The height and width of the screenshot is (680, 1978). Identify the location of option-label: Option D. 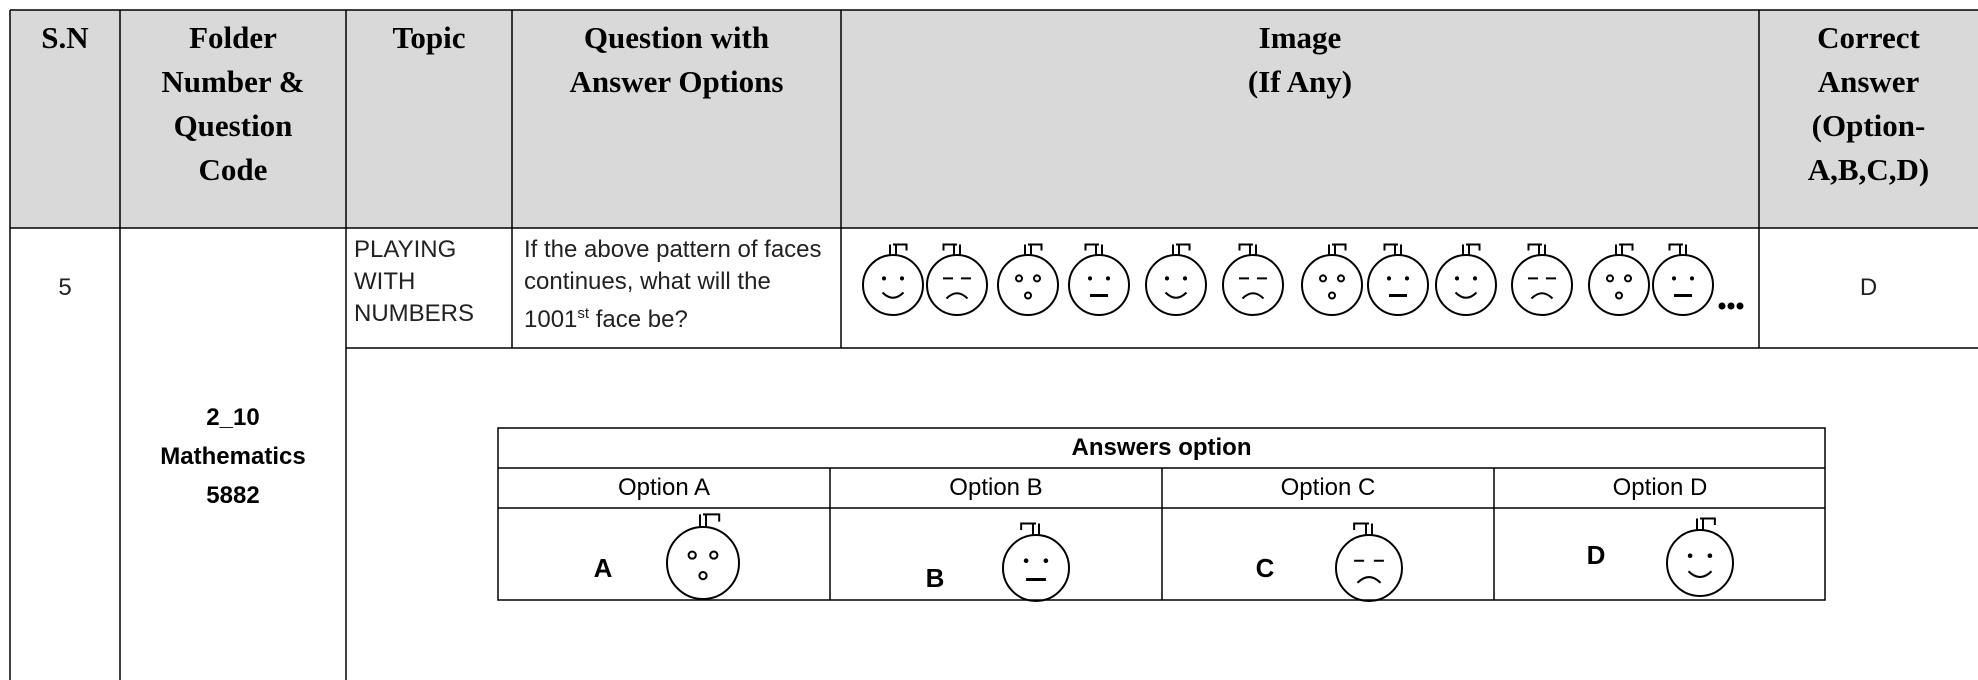
(1660, 487).